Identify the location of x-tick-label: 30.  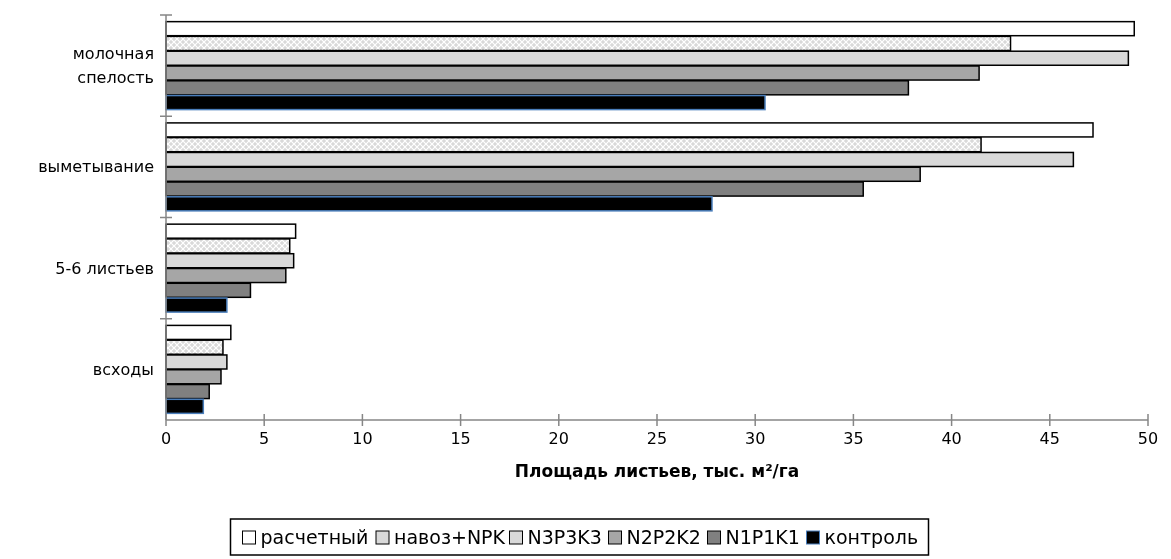
(755, 438).